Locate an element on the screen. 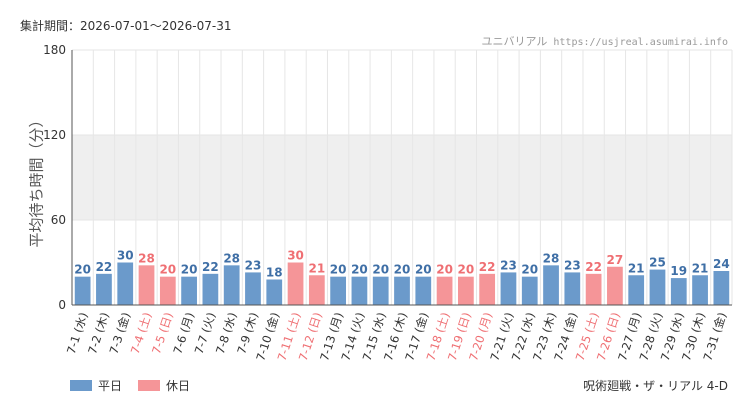 The width and height of the screenshot is (750, 410). legend-item-weekday: 平日 is located at coordinates (96, 385).